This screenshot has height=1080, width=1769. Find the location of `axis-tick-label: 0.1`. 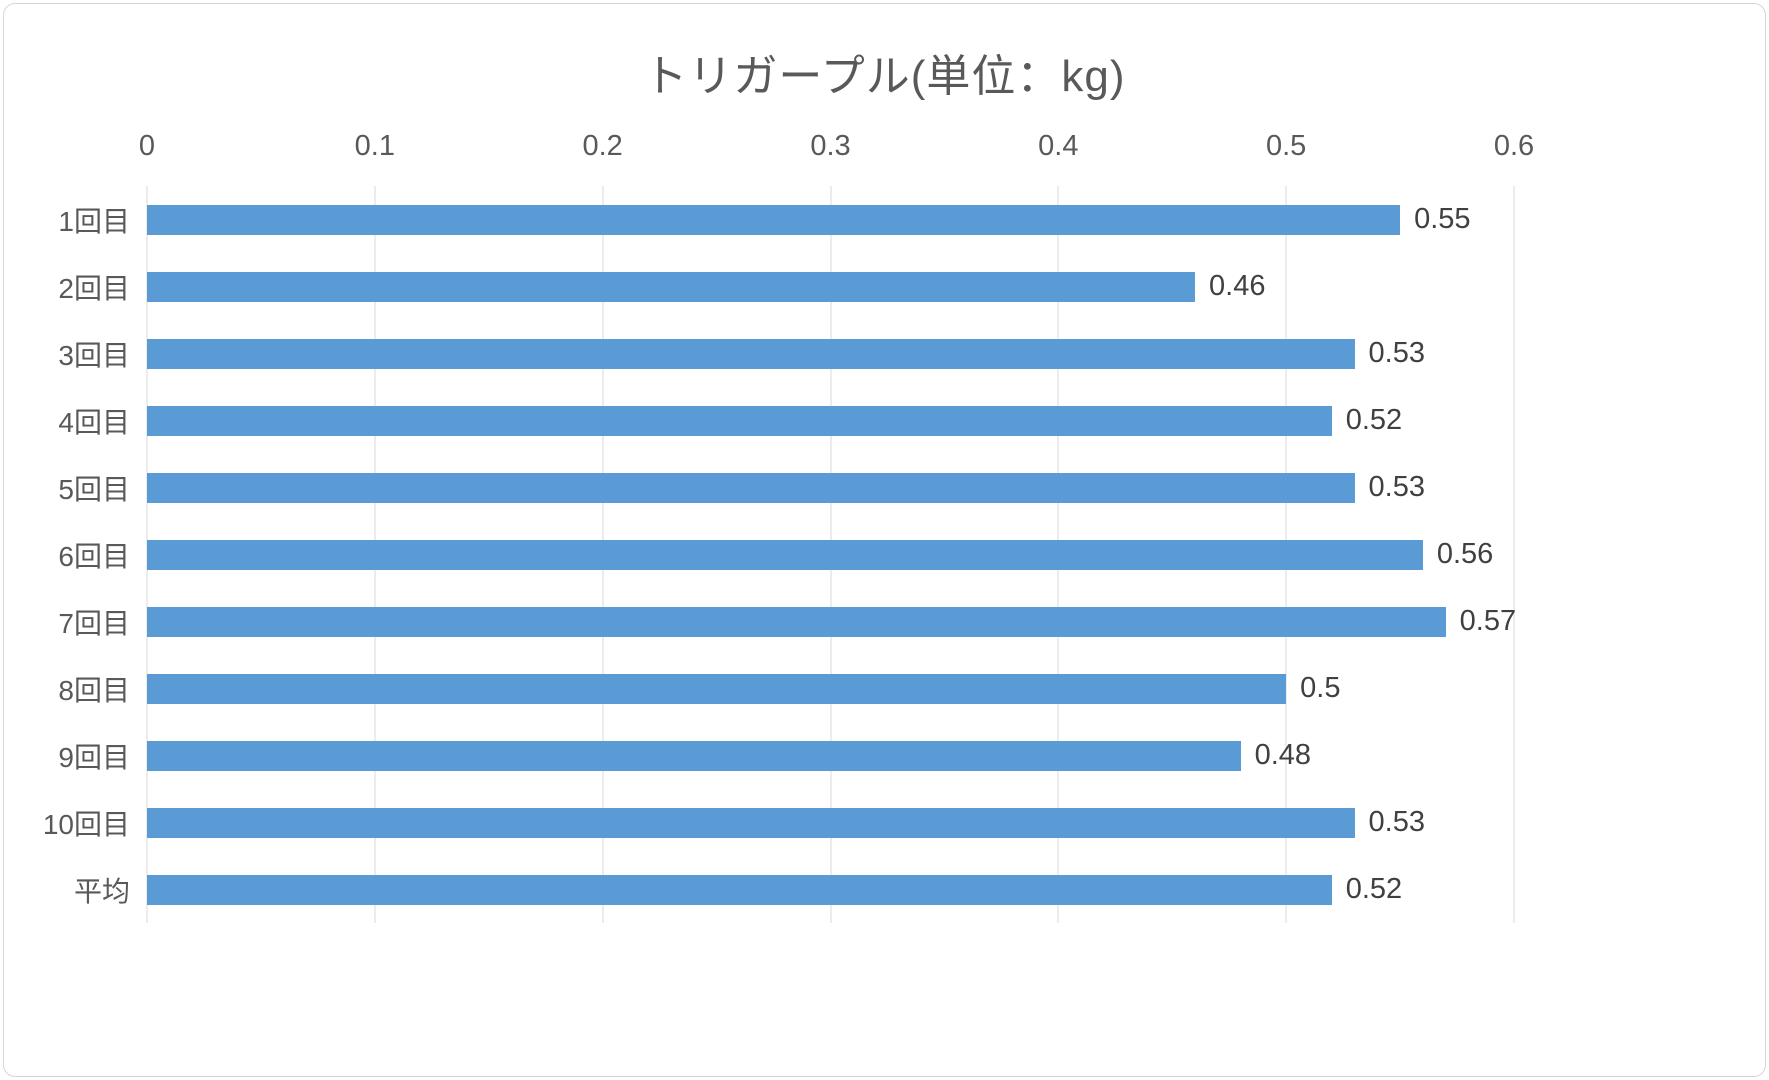

axis-tick-label: 0.1 is located at coordinates (374, 146).